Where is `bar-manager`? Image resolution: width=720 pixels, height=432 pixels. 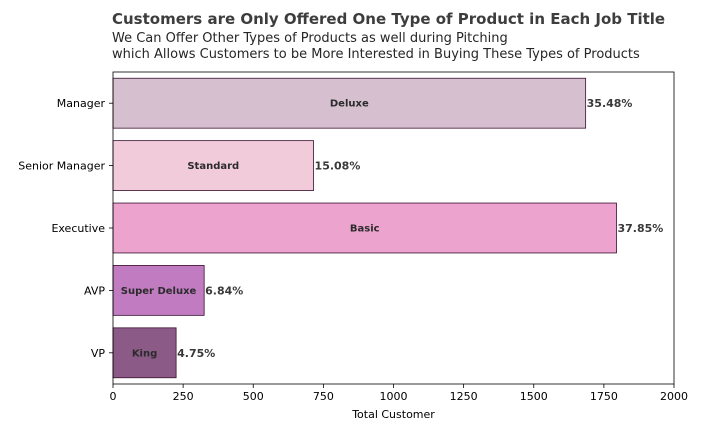
bar-manager is located at coordinates (349, 103).